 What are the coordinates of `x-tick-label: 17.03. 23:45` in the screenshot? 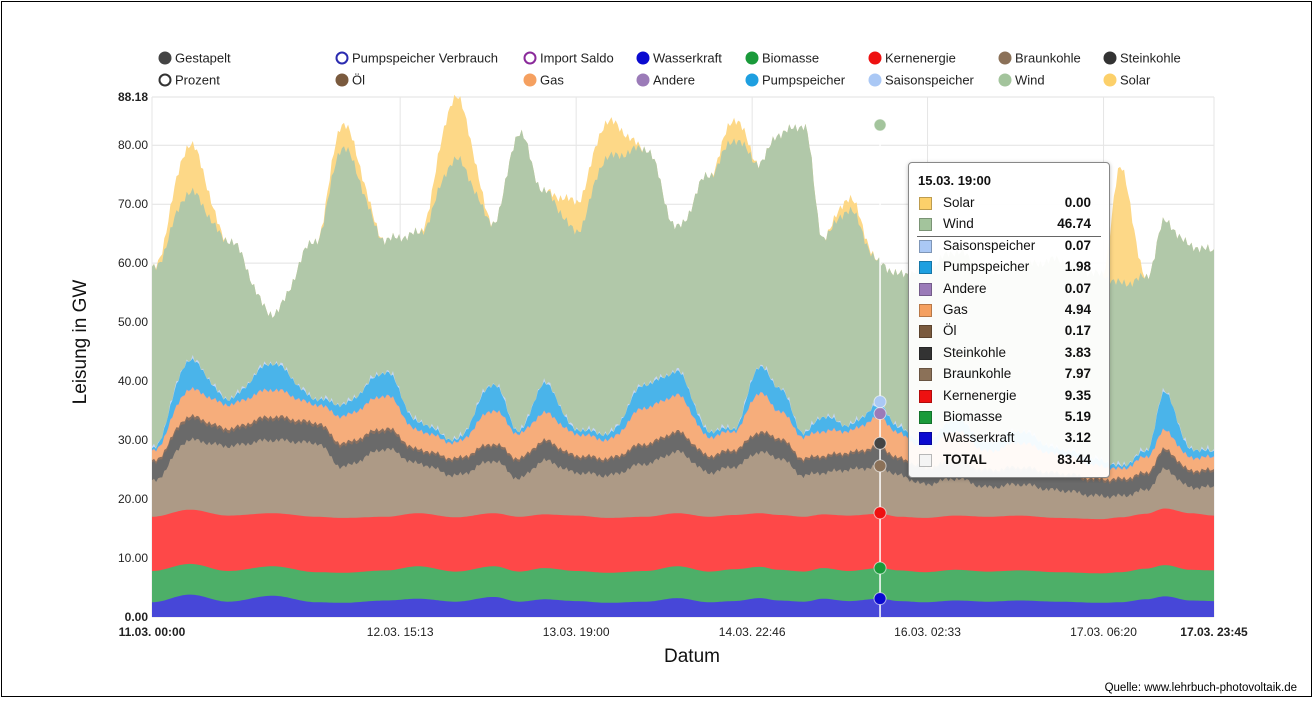 It's located at (1214, 632).